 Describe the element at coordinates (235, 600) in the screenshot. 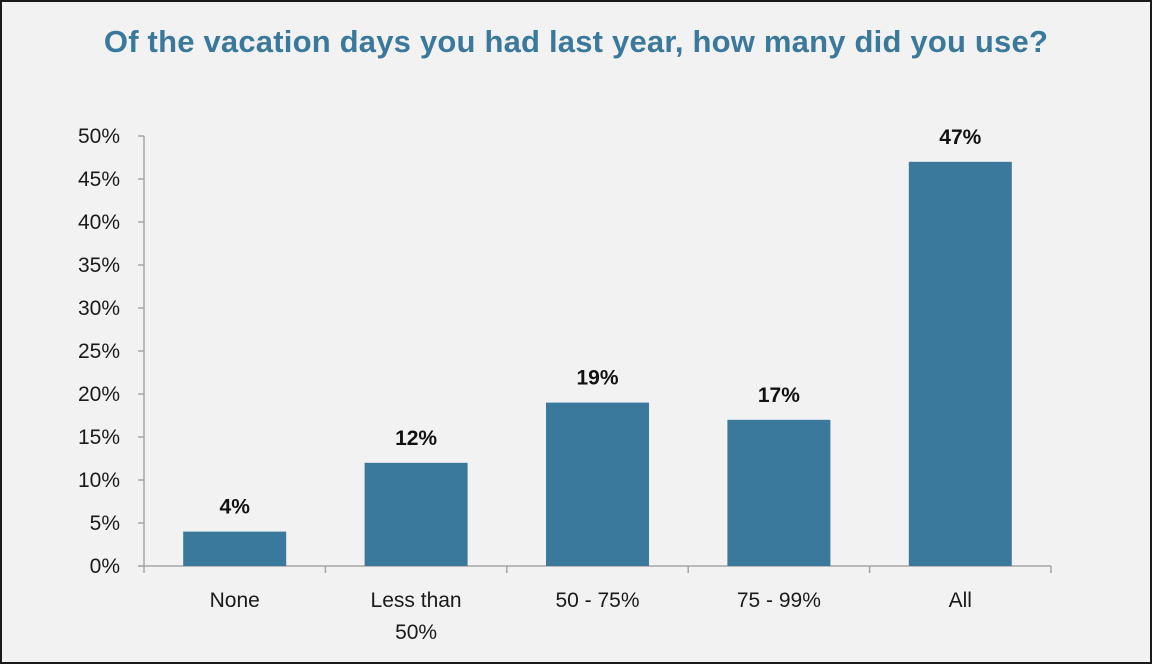

I see `category-label: None` at that location.